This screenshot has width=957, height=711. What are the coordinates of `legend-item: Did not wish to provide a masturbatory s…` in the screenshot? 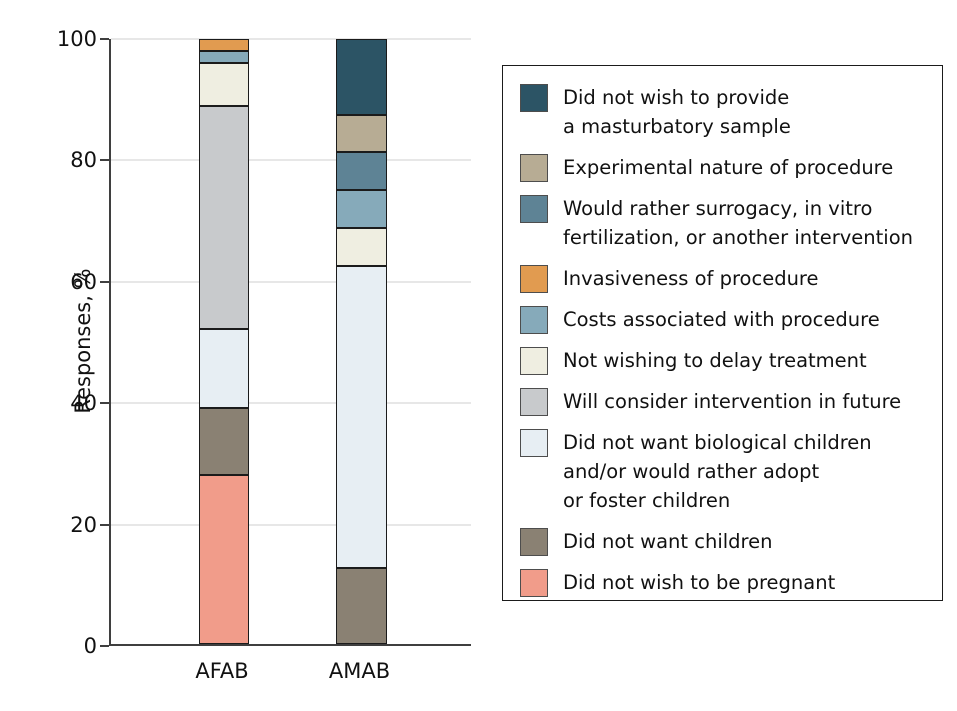 It's located at (724, 112).